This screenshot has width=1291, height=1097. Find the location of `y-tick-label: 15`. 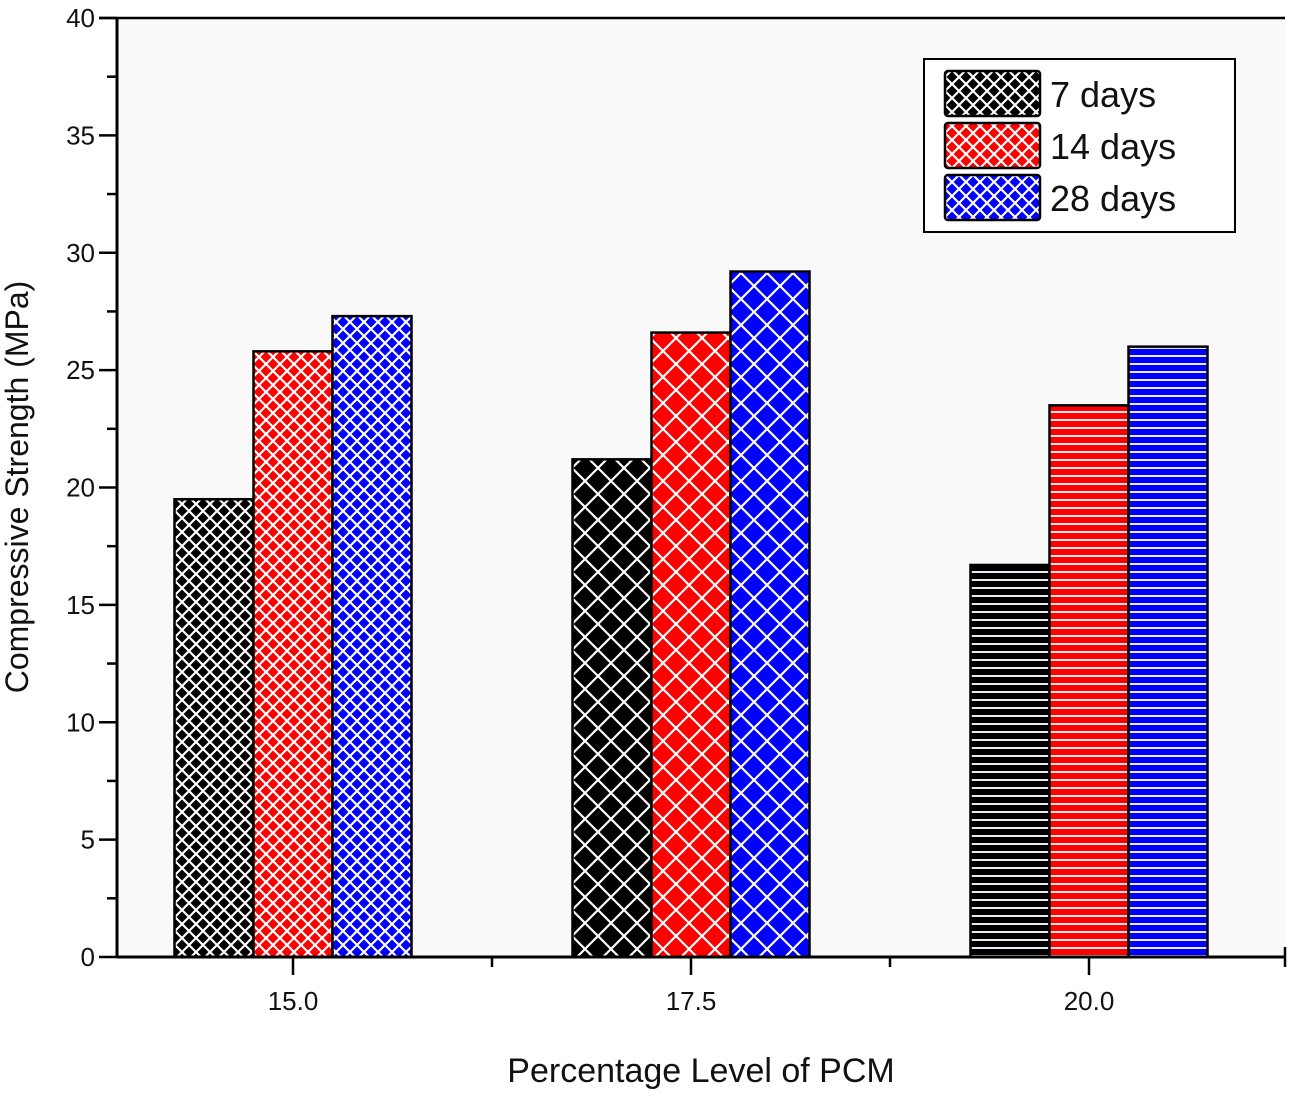

y-tick-label: 15 is located at coordinates (80, 605).